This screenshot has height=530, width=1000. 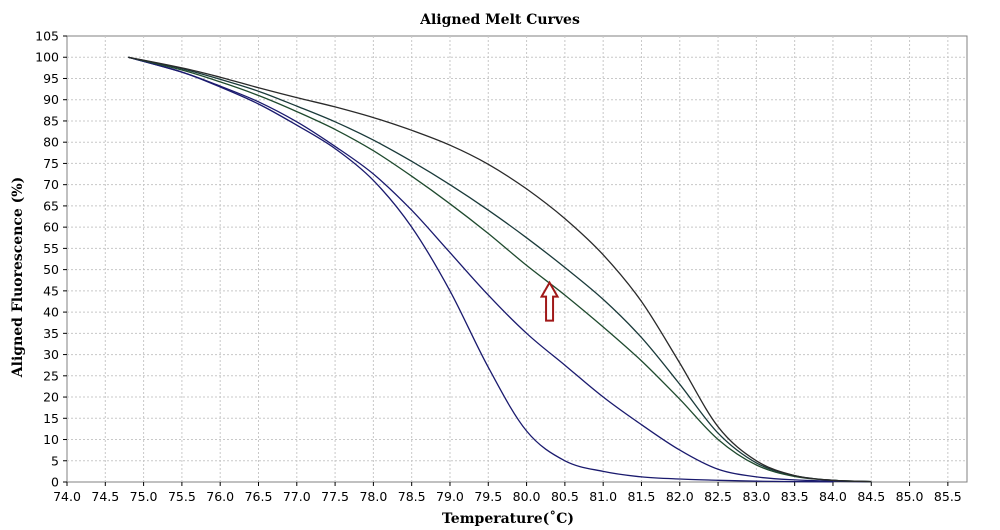 What do you see at coordinates (527, 496) in the screenshot?
I see `x-tick-label: 80.0` at bounding box center [527, 496].